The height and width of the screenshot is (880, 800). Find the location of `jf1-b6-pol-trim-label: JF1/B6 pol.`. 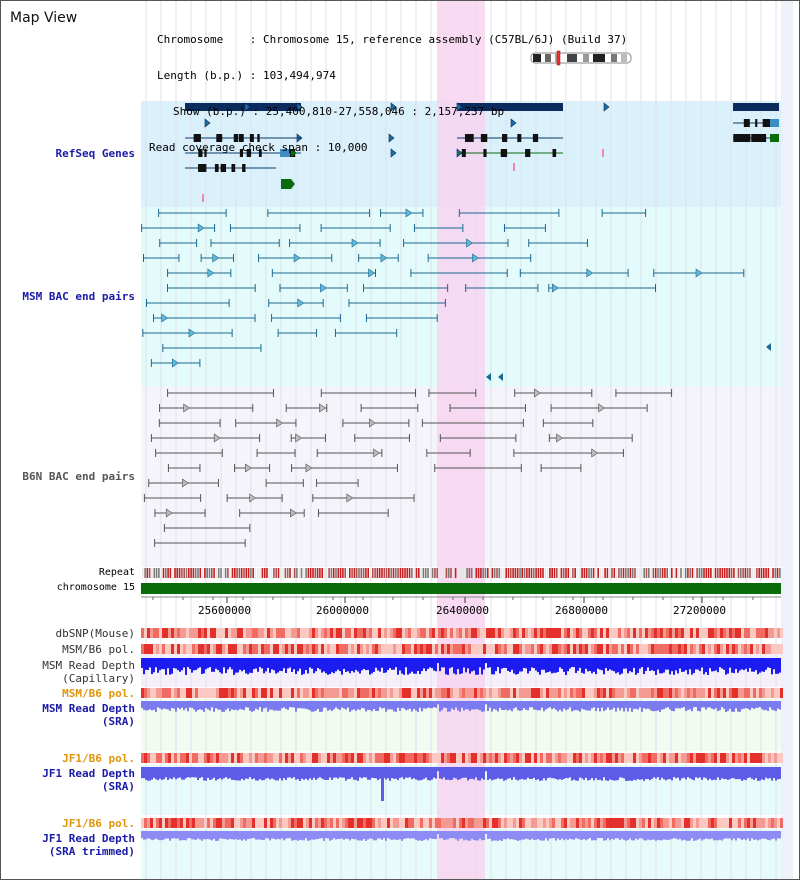

jf1-b6-pol-trim-label: JF1/B6 pol. is located at coordinates (98, 823).